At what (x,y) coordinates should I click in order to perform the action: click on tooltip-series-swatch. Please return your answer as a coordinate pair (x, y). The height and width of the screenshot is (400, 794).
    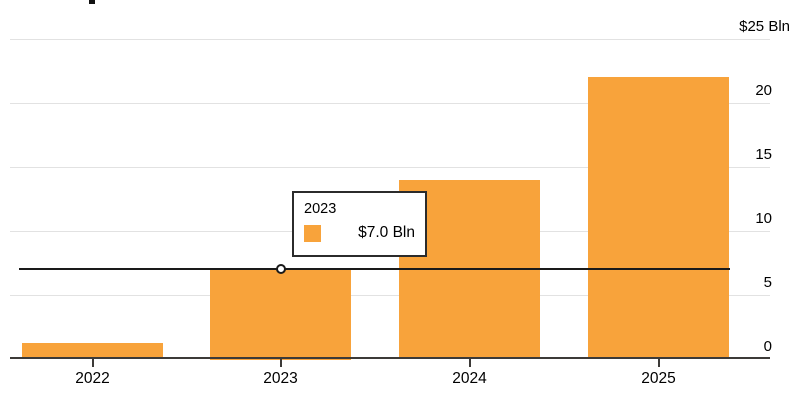
    Looking at the image, I should click on (312, 233).